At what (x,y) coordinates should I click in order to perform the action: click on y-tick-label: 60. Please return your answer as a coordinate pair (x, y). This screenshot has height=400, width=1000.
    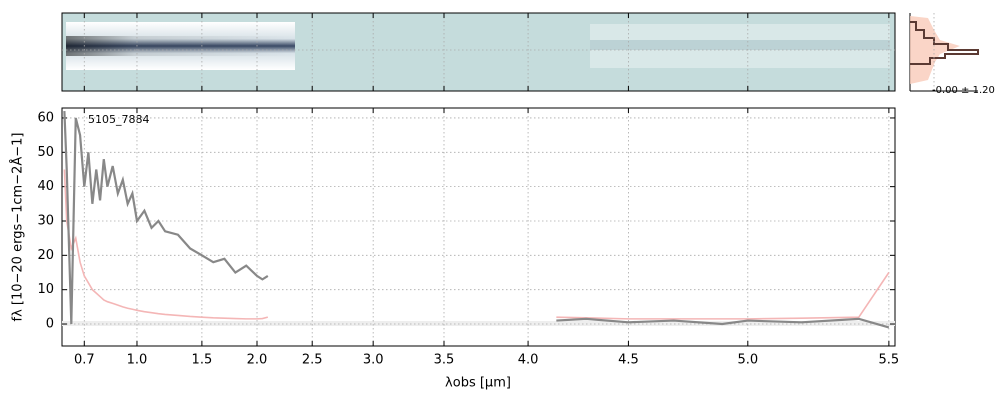
    Looking at the image, I should click on (45, 117).